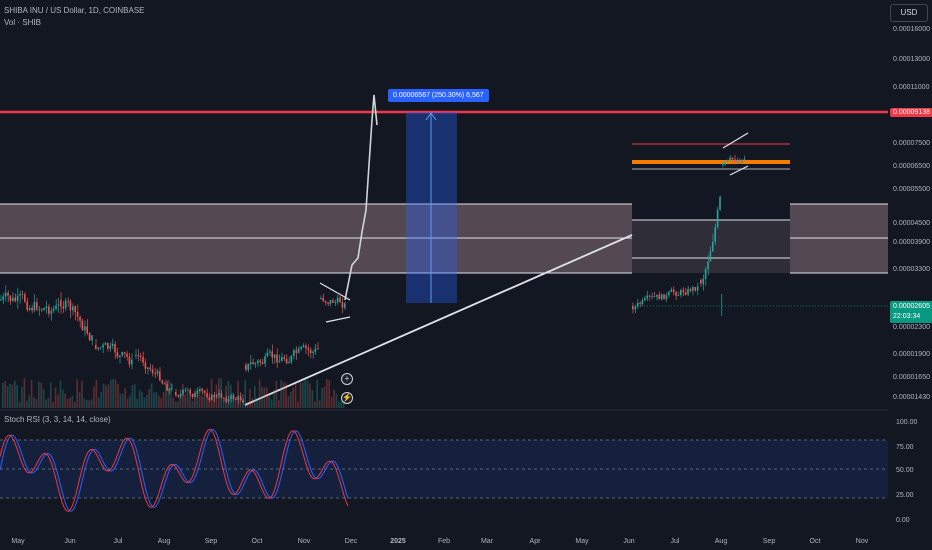  I want to click on time-axis-label: Jul, so click(675, 541).